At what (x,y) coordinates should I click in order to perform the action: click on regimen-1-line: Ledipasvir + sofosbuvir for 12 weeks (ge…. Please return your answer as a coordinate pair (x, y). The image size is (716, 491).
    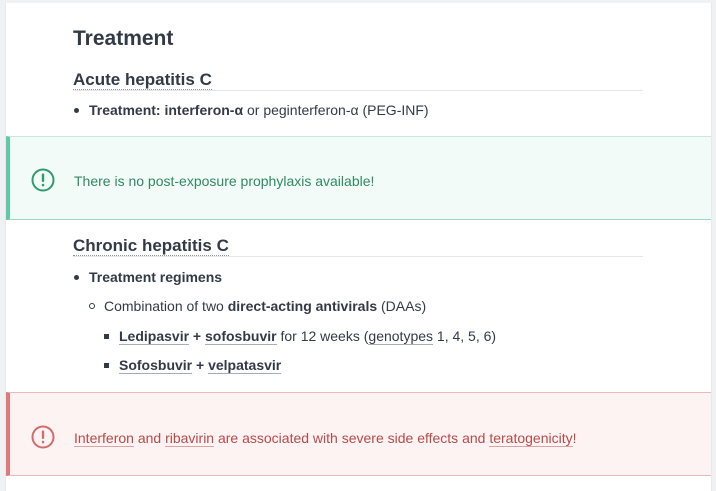
    Looking at the image, I should click on (308, 336).